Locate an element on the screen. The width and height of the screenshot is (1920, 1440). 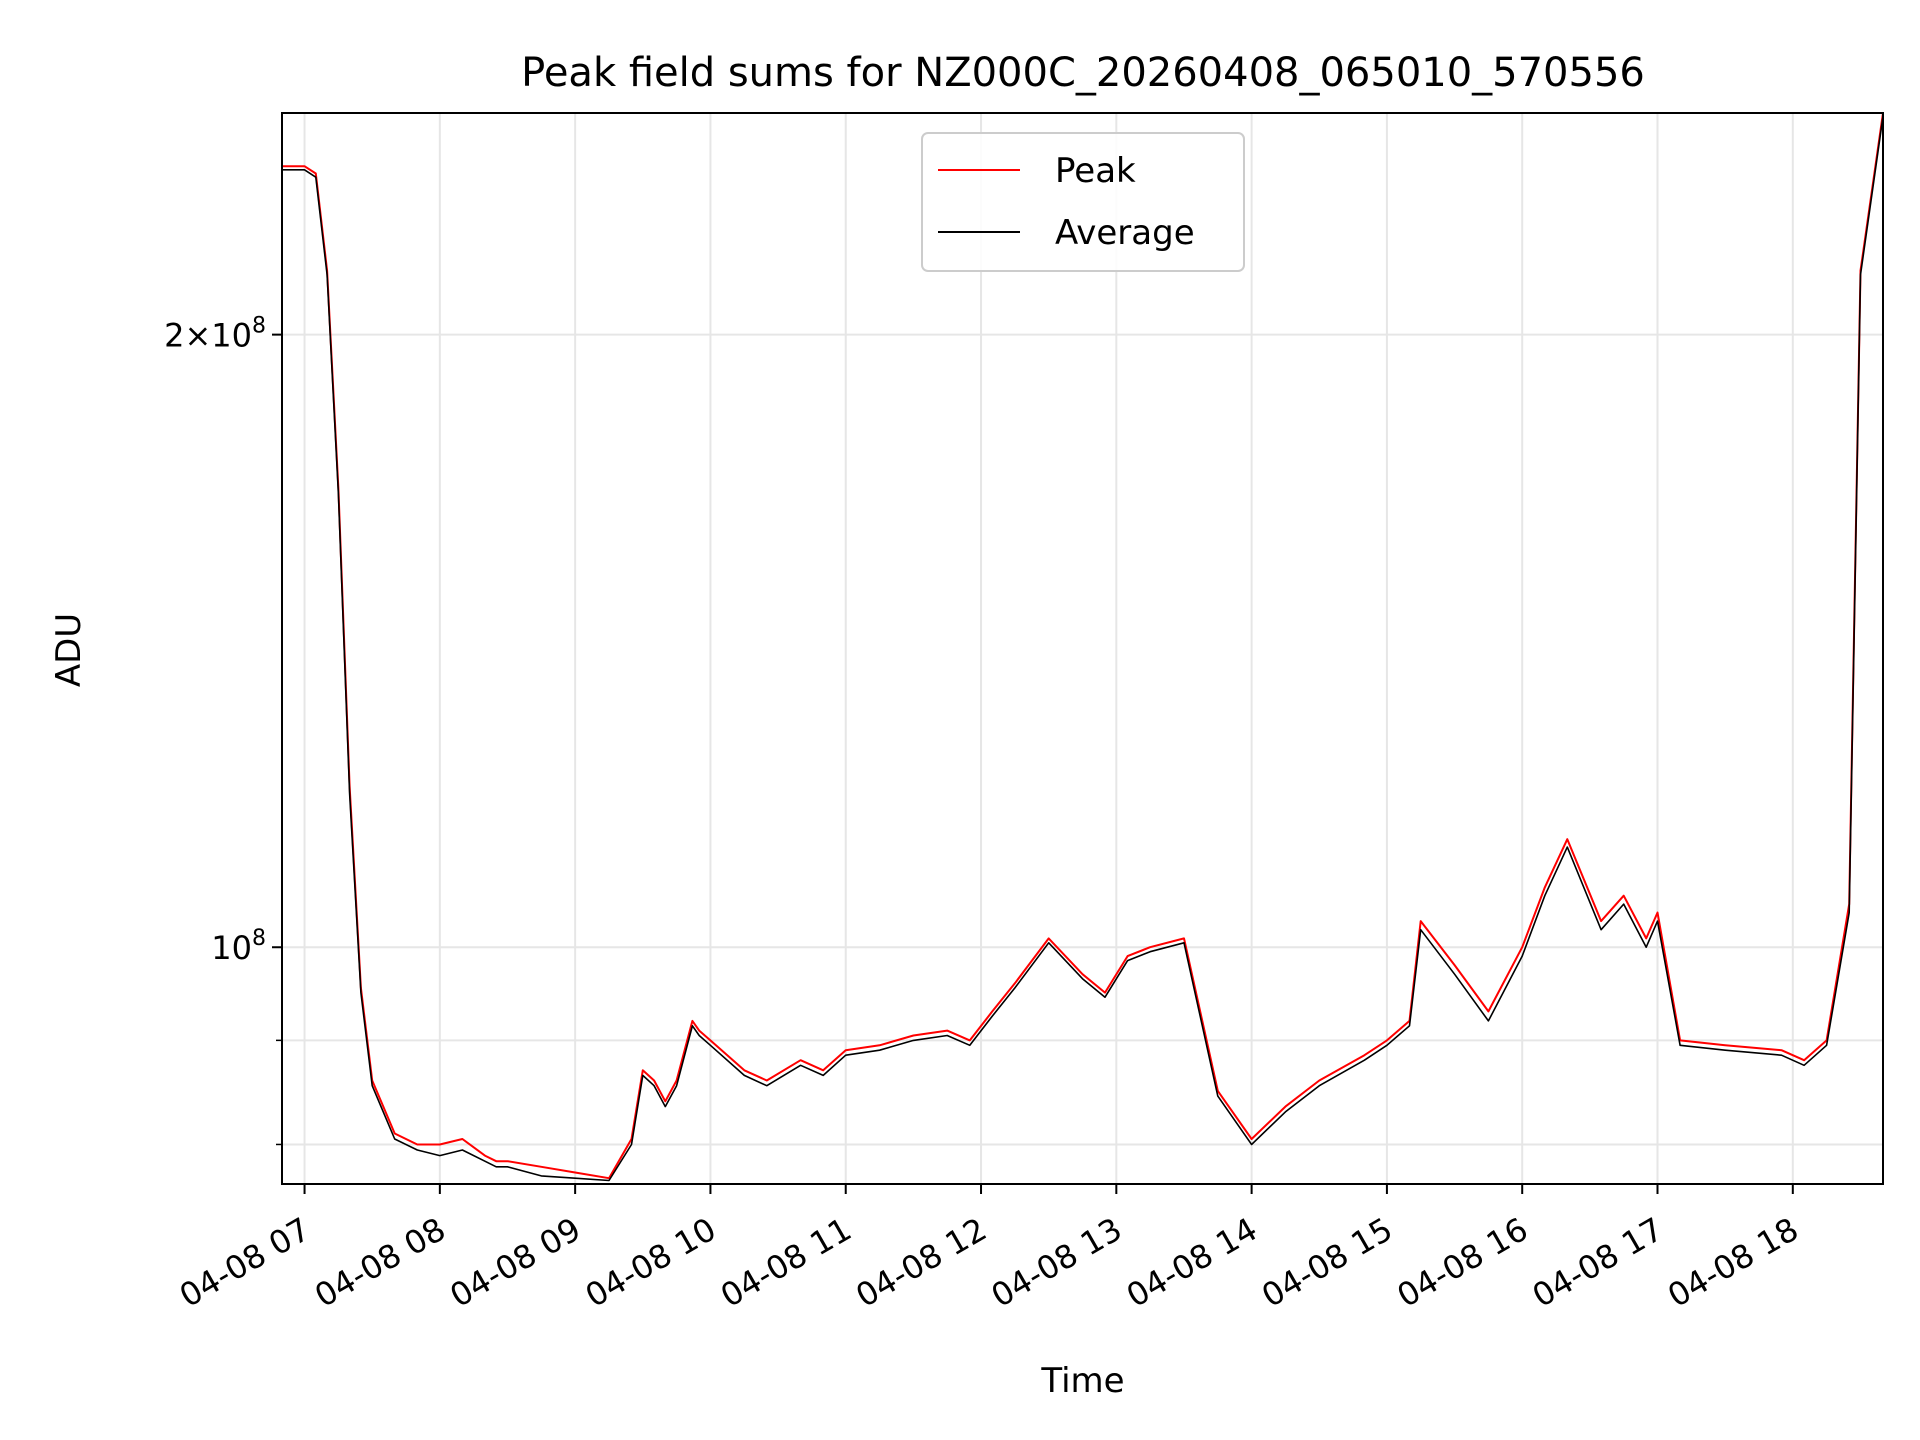
y-axis-label: ADU is located at coordinates (69, 650).